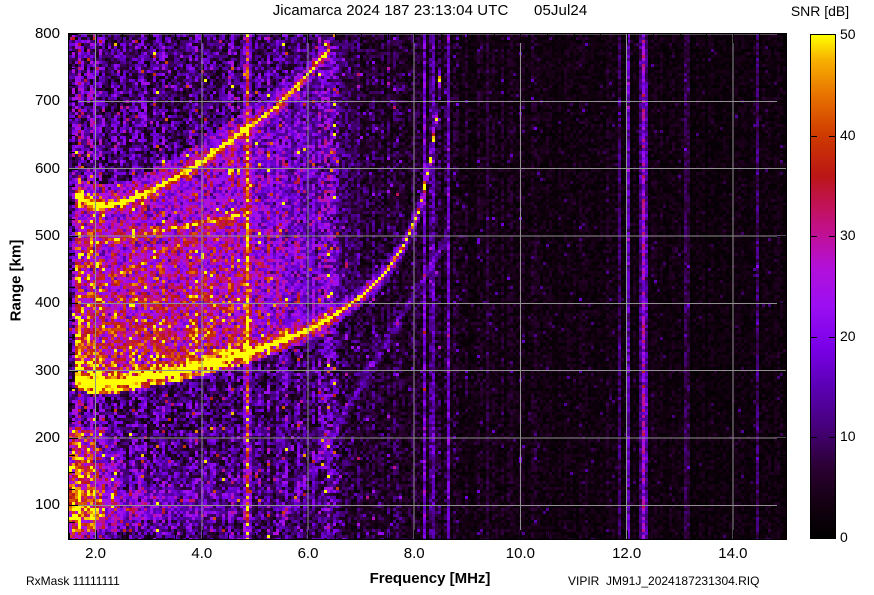 The width and height of the screenshot is (874, 595). Describe the element at coordinates (202, 553) in the screenshot. I see `x-tick-label: 4.0` at that location.